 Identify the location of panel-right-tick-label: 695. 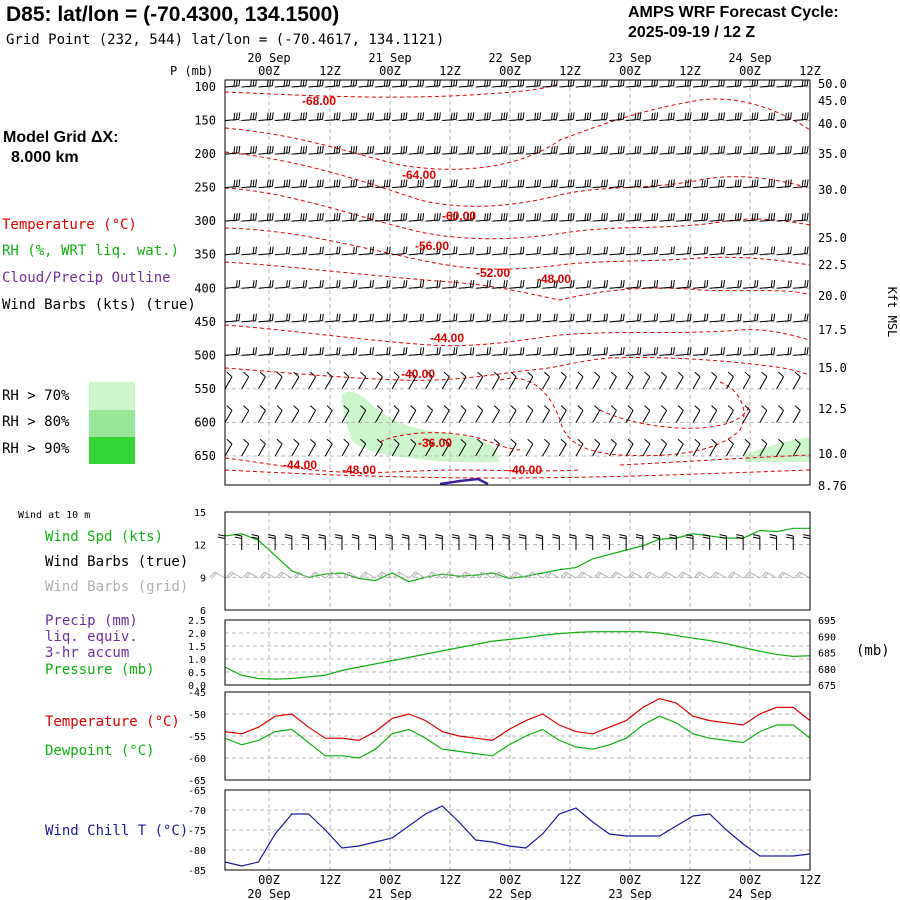
(827, 621).